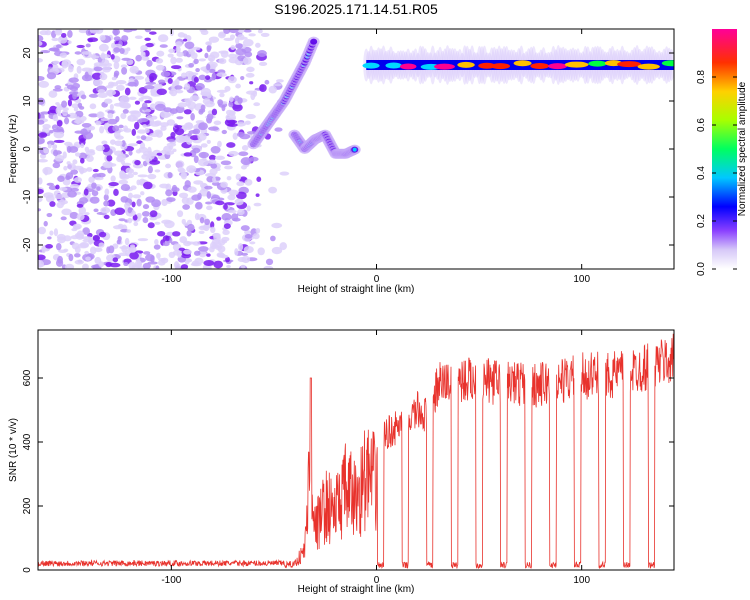  Describe the element at coordinates (27, 377) in the screenshot. I see `y-tick-label: 600` at that location.